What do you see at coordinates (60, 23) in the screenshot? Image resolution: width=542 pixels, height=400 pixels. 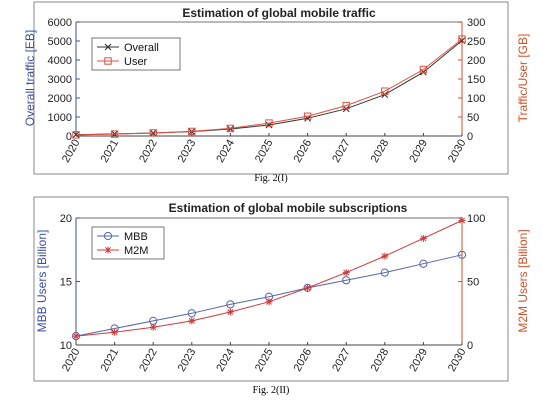 I see `traffic-left-tick-label: 6000` at bounding box center [60, 23].